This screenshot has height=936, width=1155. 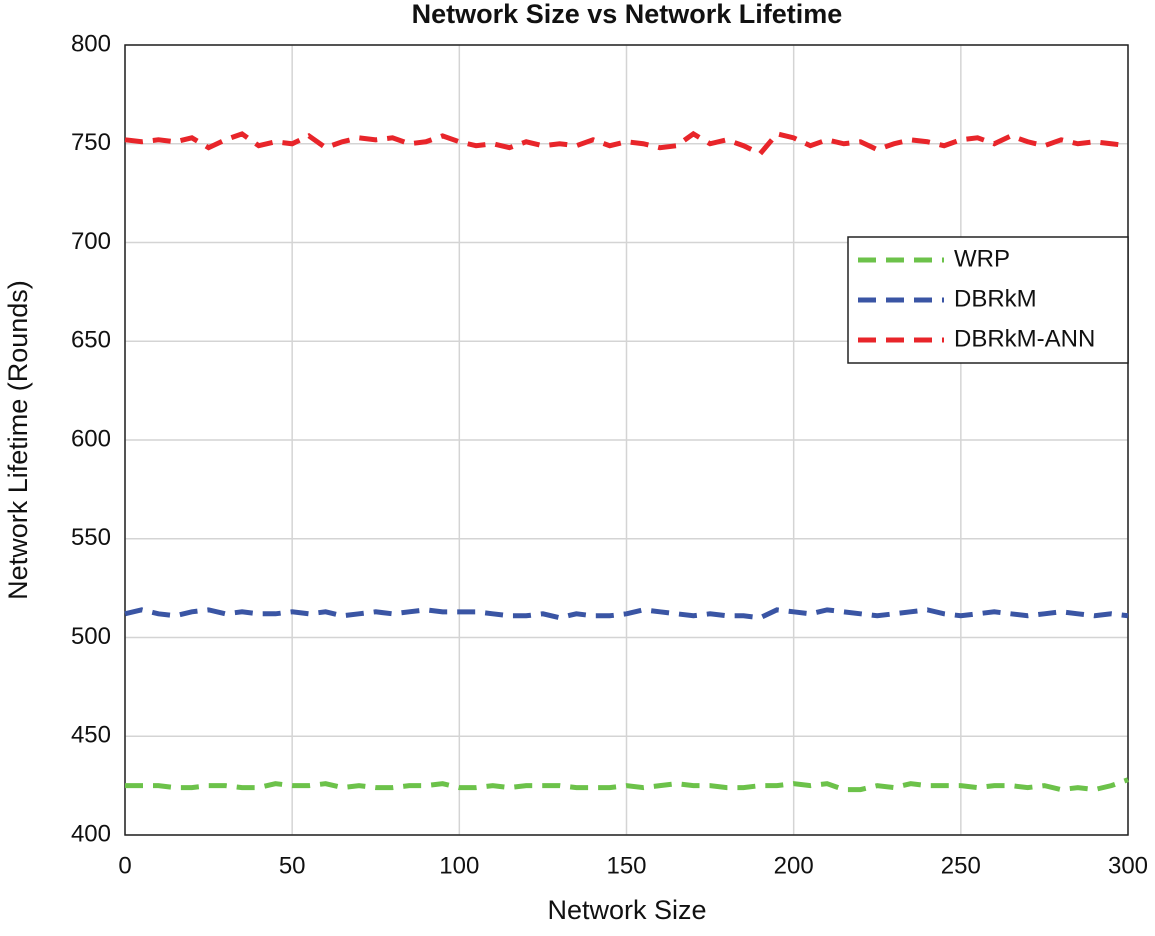 What do you see at coordinates (292, 865) in the screenshot?
I see `x-tick-label: 50` at bounding box center [292, 865].